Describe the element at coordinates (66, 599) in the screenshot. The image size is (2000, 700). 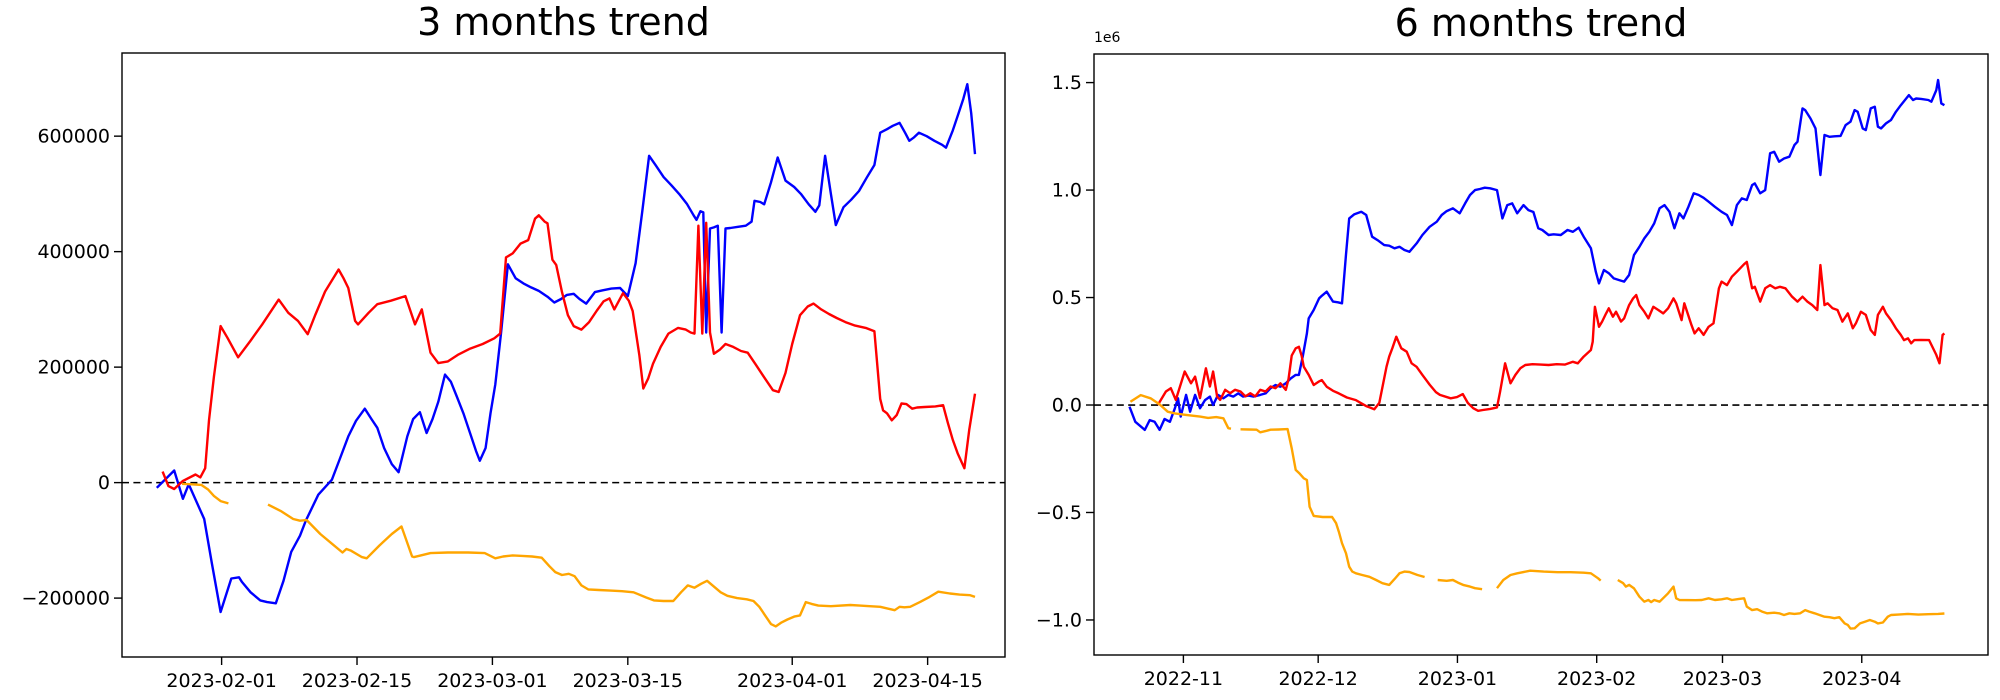
I see `y-tick-label: −200000` at that location.